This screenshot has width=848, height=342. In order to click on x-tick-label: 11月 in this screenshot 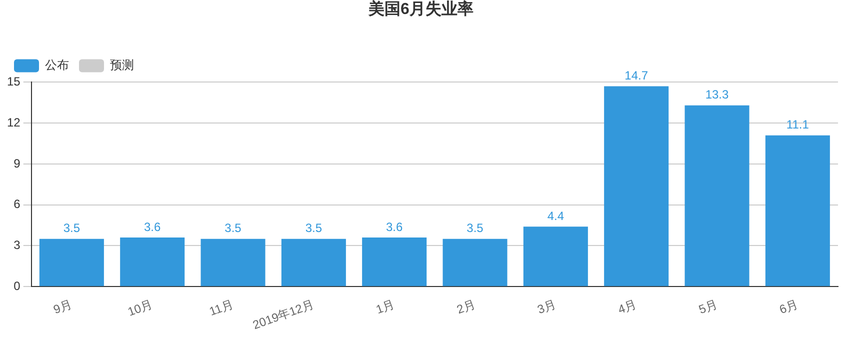, I will do `click(221, 308)`.